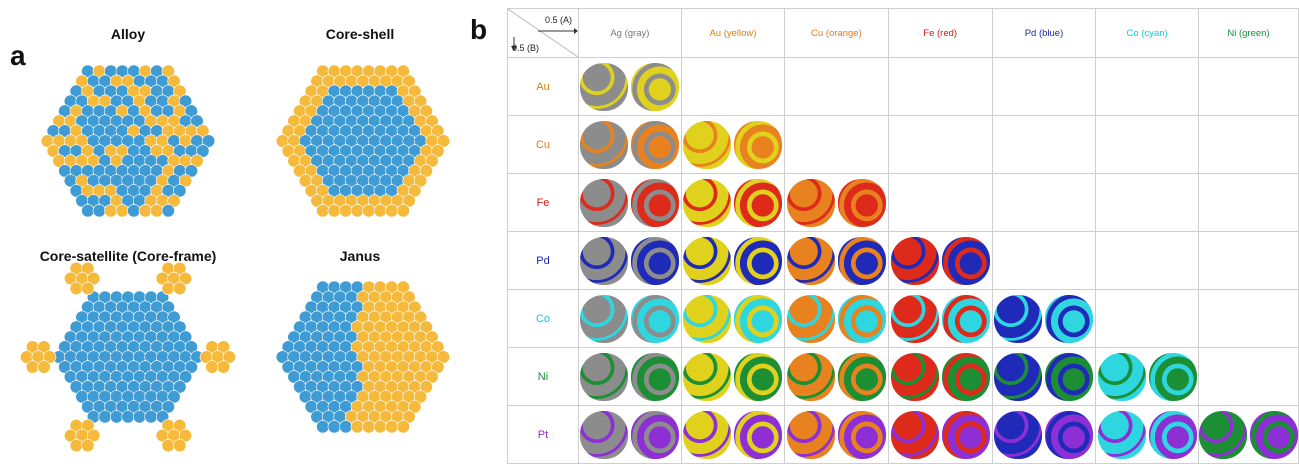 The width and height of the screenshot is (1299, 464). Describe the element at coordinates (630, 33) in the screenshot. I see `col-header-ag: Ag (gray)` at that location.